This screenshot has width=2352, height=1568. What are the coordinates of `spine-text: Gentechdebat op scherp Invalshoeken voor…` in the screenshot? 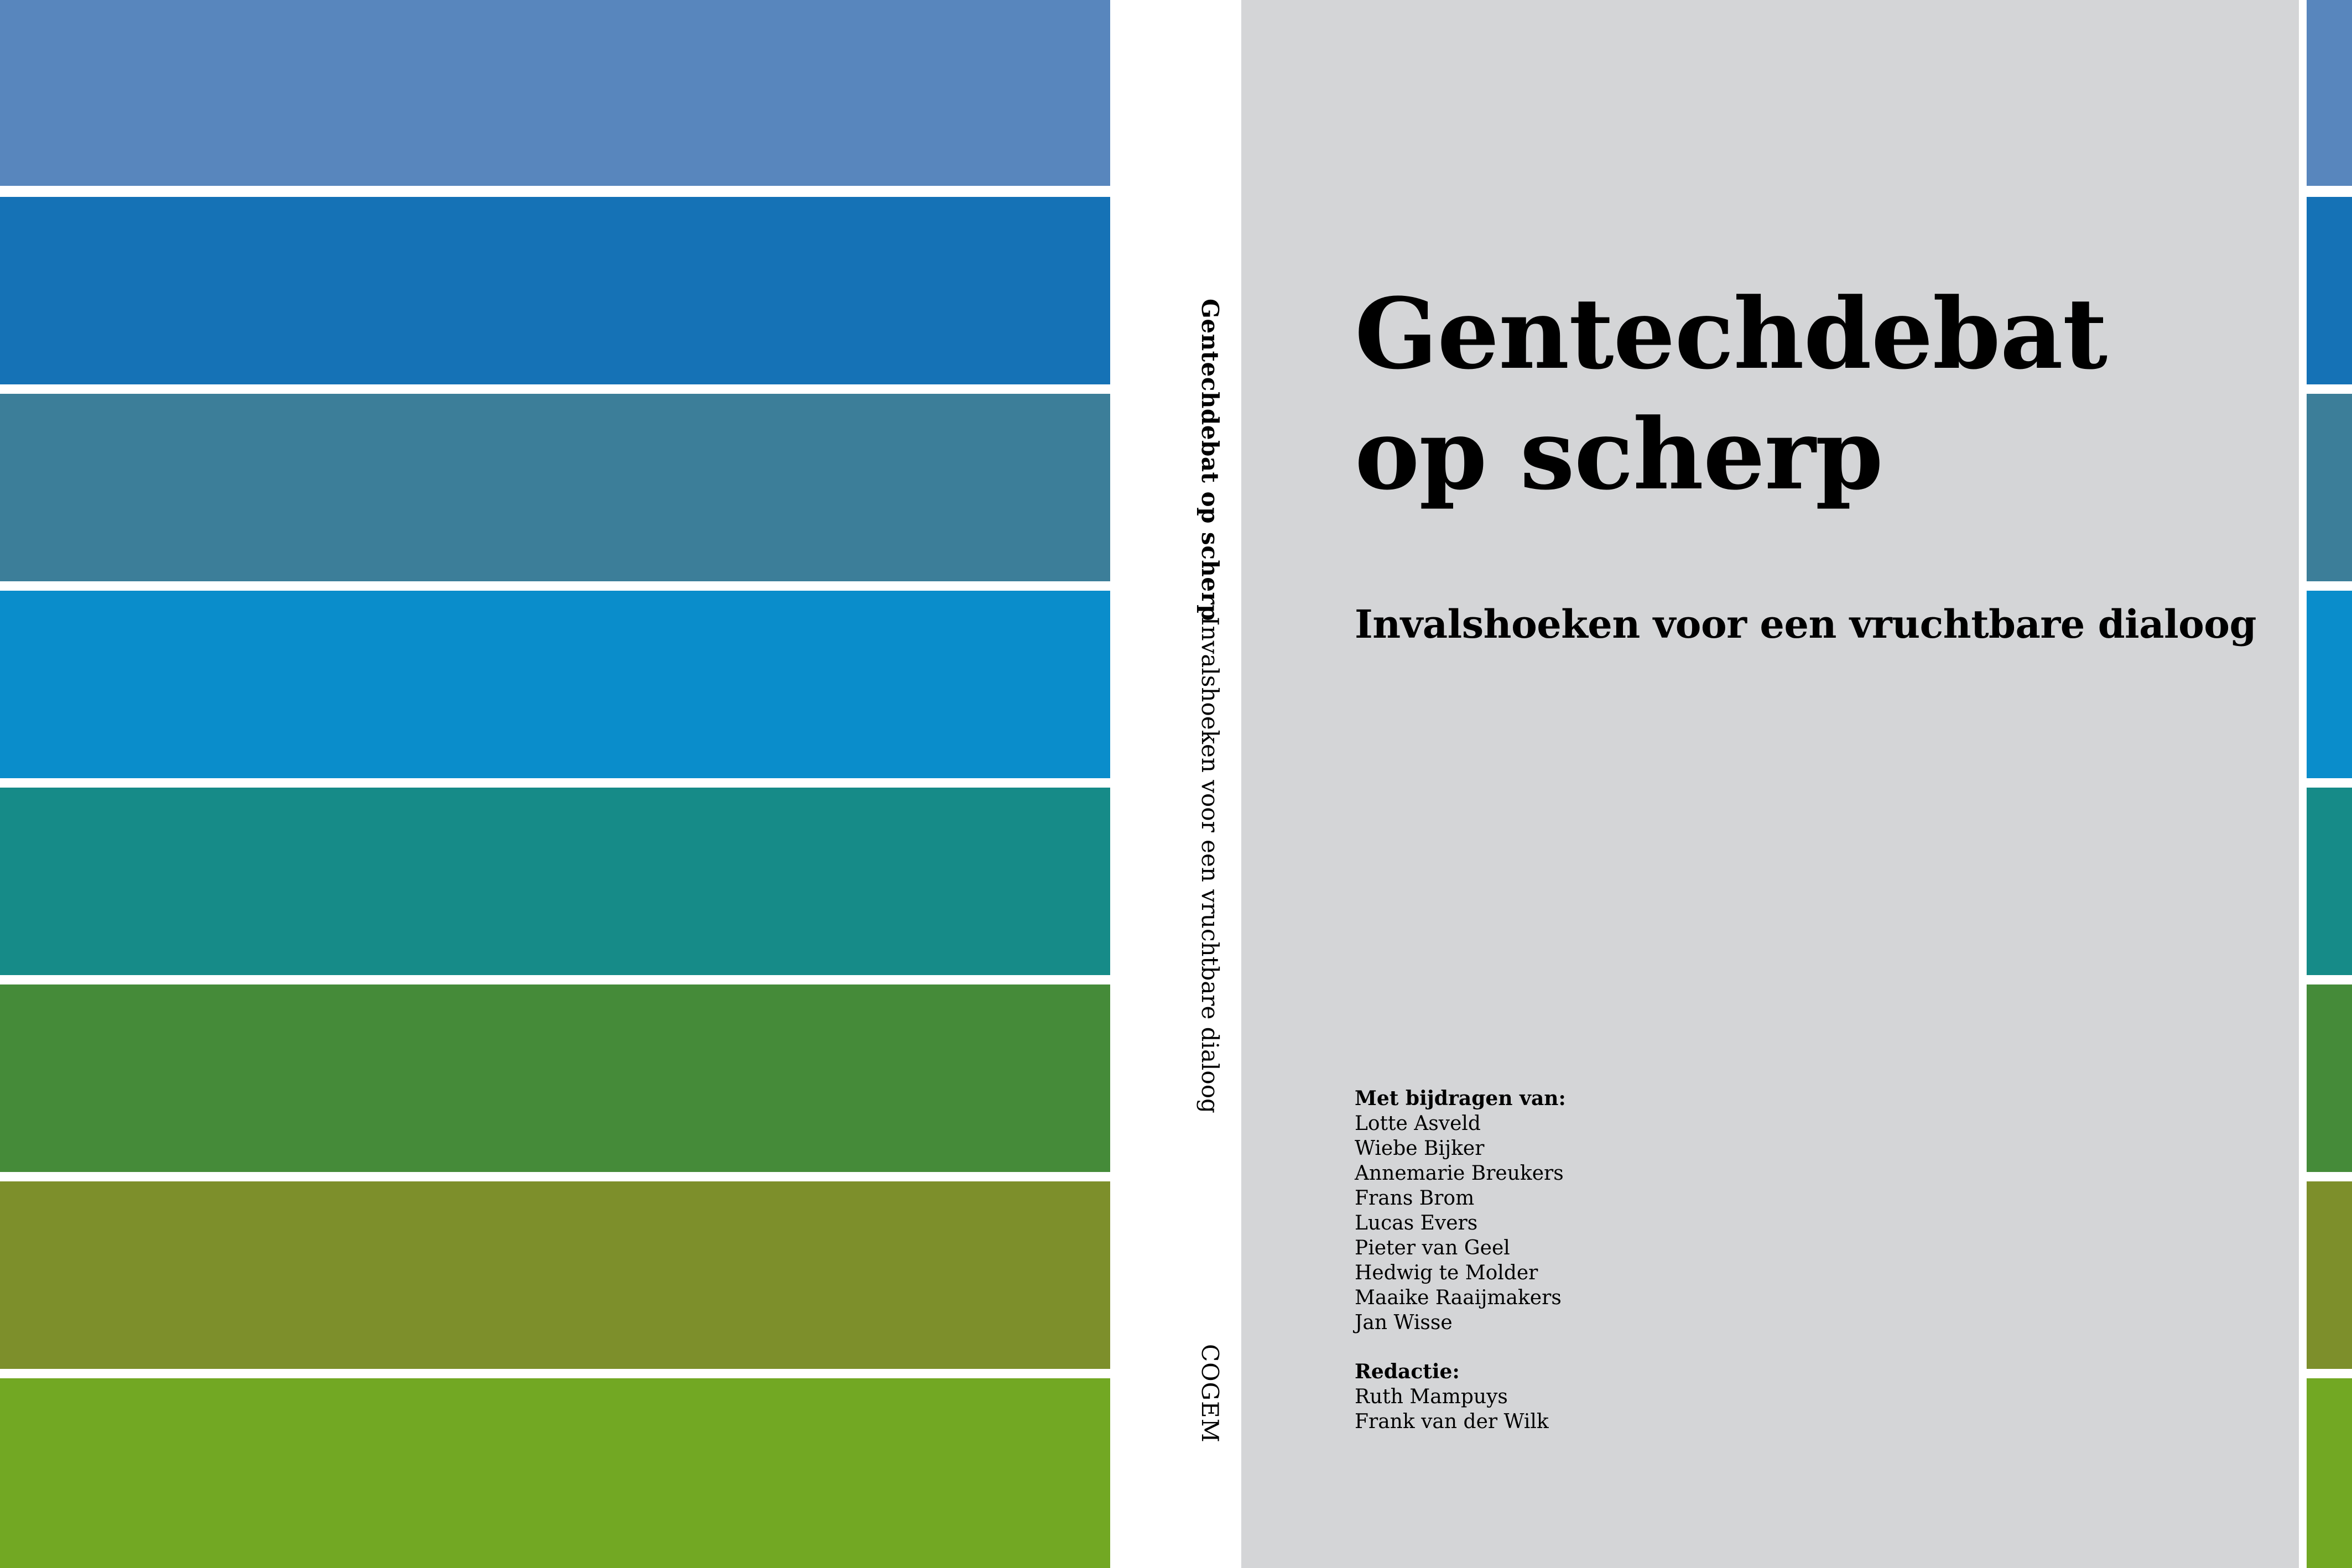 It's located at (1205, 784).